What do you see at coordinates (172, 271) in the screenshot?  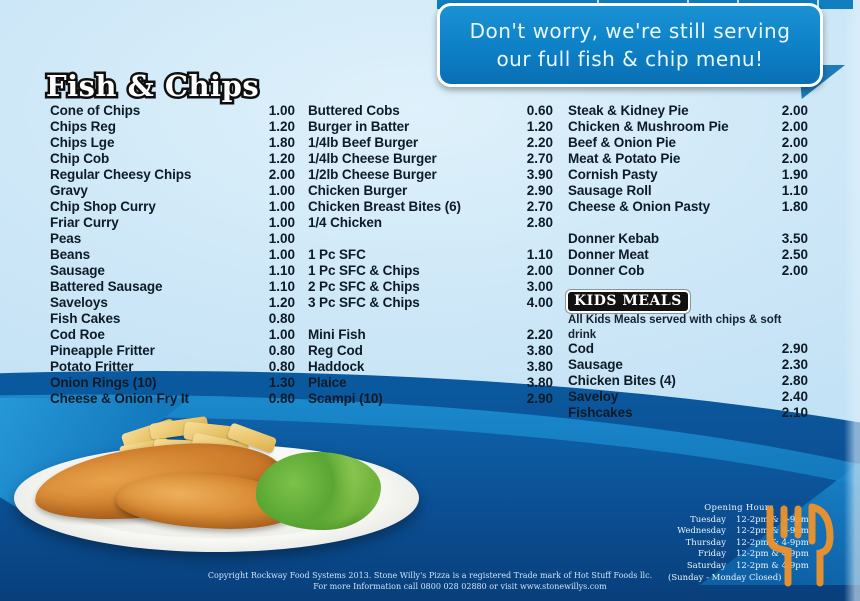 I see `menu-item-row: Sausage 1.10` at bounding box center [172, 271].